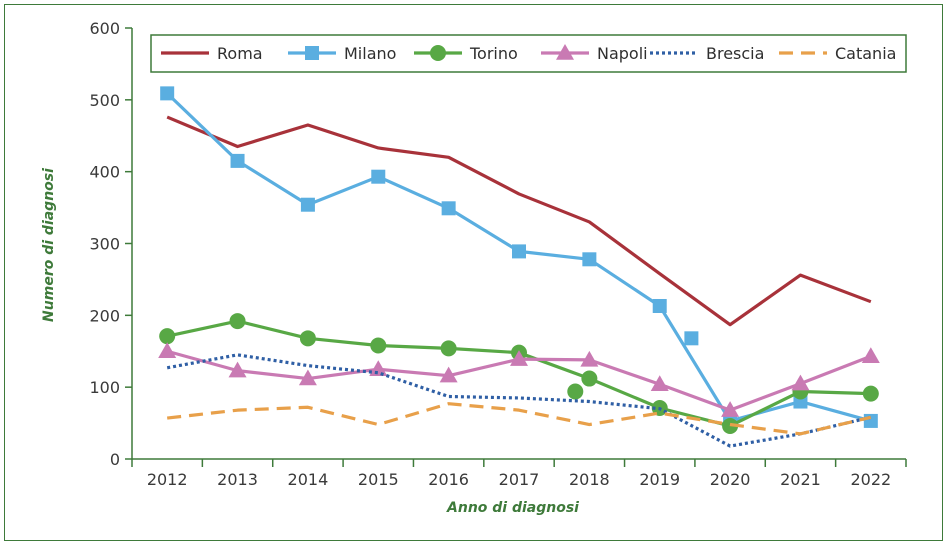  Describe the element at coordinates (49, 245) in the screenshot. I see `y-axis-title: Numero di diagnosi` at that location.